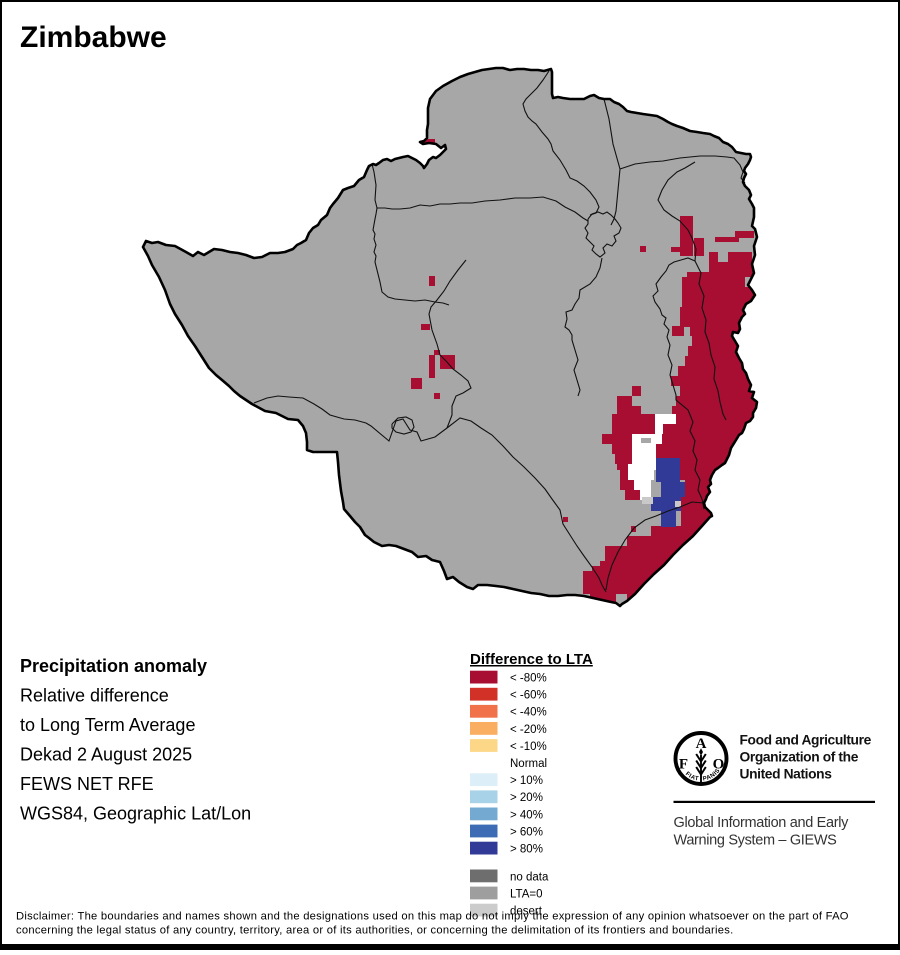 Image resolution: width=900 pixels, height=955 pixels. Describe the element at coordinates (762, 823) in the screenshot. I see `svg-text: Global Information and Early` at that location.